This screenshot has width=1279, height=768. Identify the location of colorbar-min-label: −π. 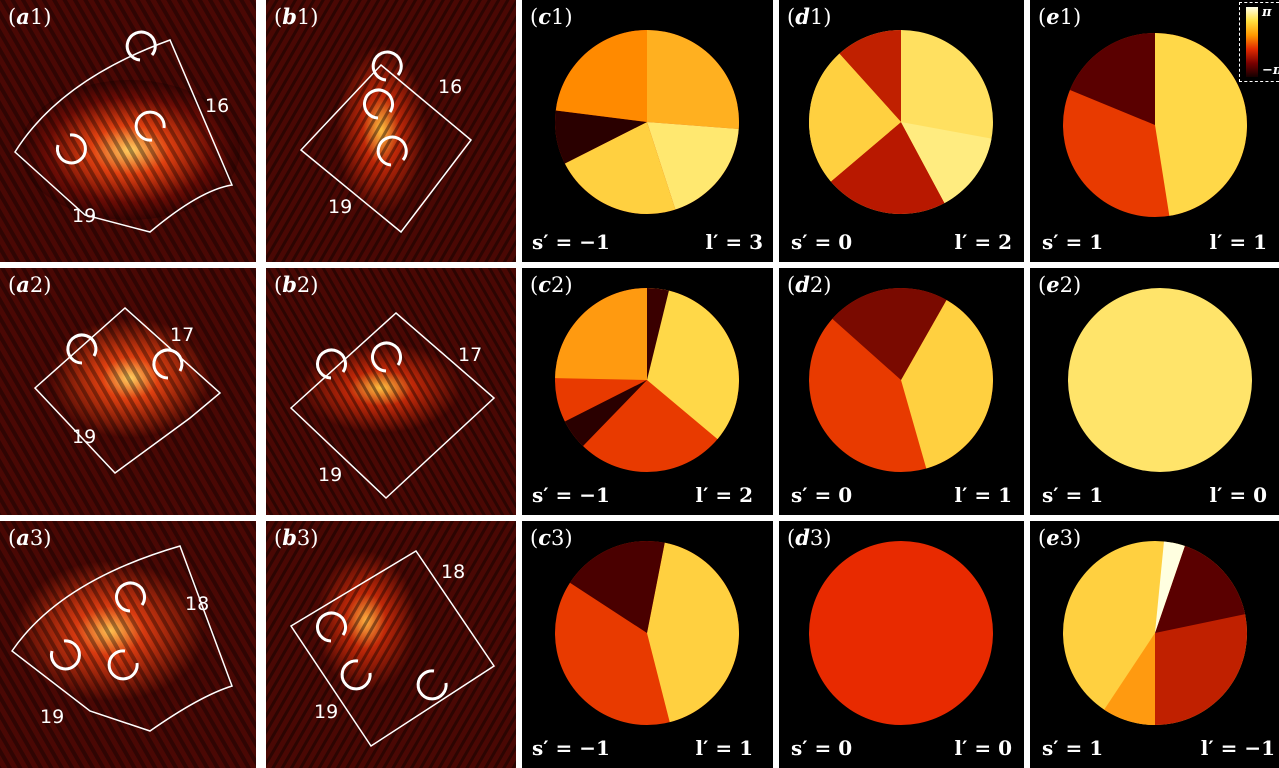
(1270, 70).